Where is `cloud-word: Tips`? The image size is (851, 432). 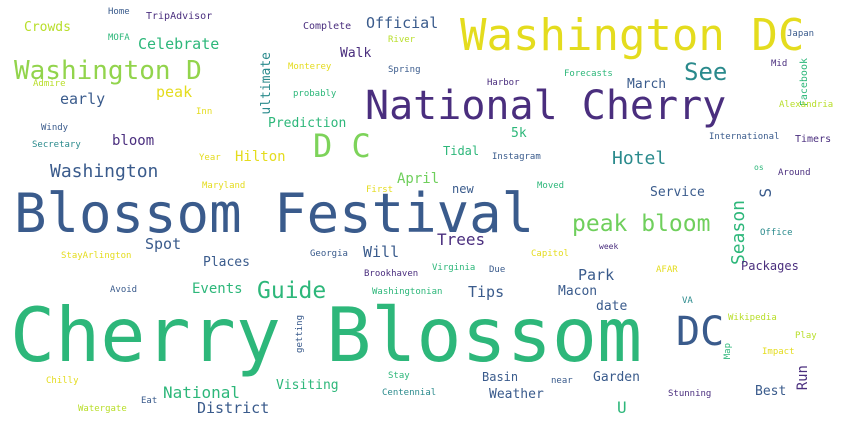
cloud-word: Tips is located at coordinates (486, 292).